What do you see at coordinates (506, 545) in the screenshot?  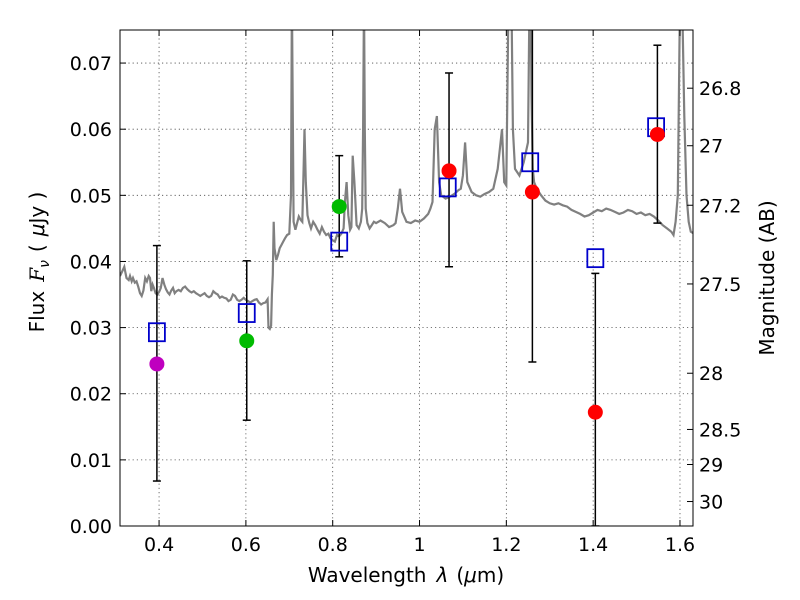 I see `x-tick-label: 1.2` at bounding box center [506, 545].